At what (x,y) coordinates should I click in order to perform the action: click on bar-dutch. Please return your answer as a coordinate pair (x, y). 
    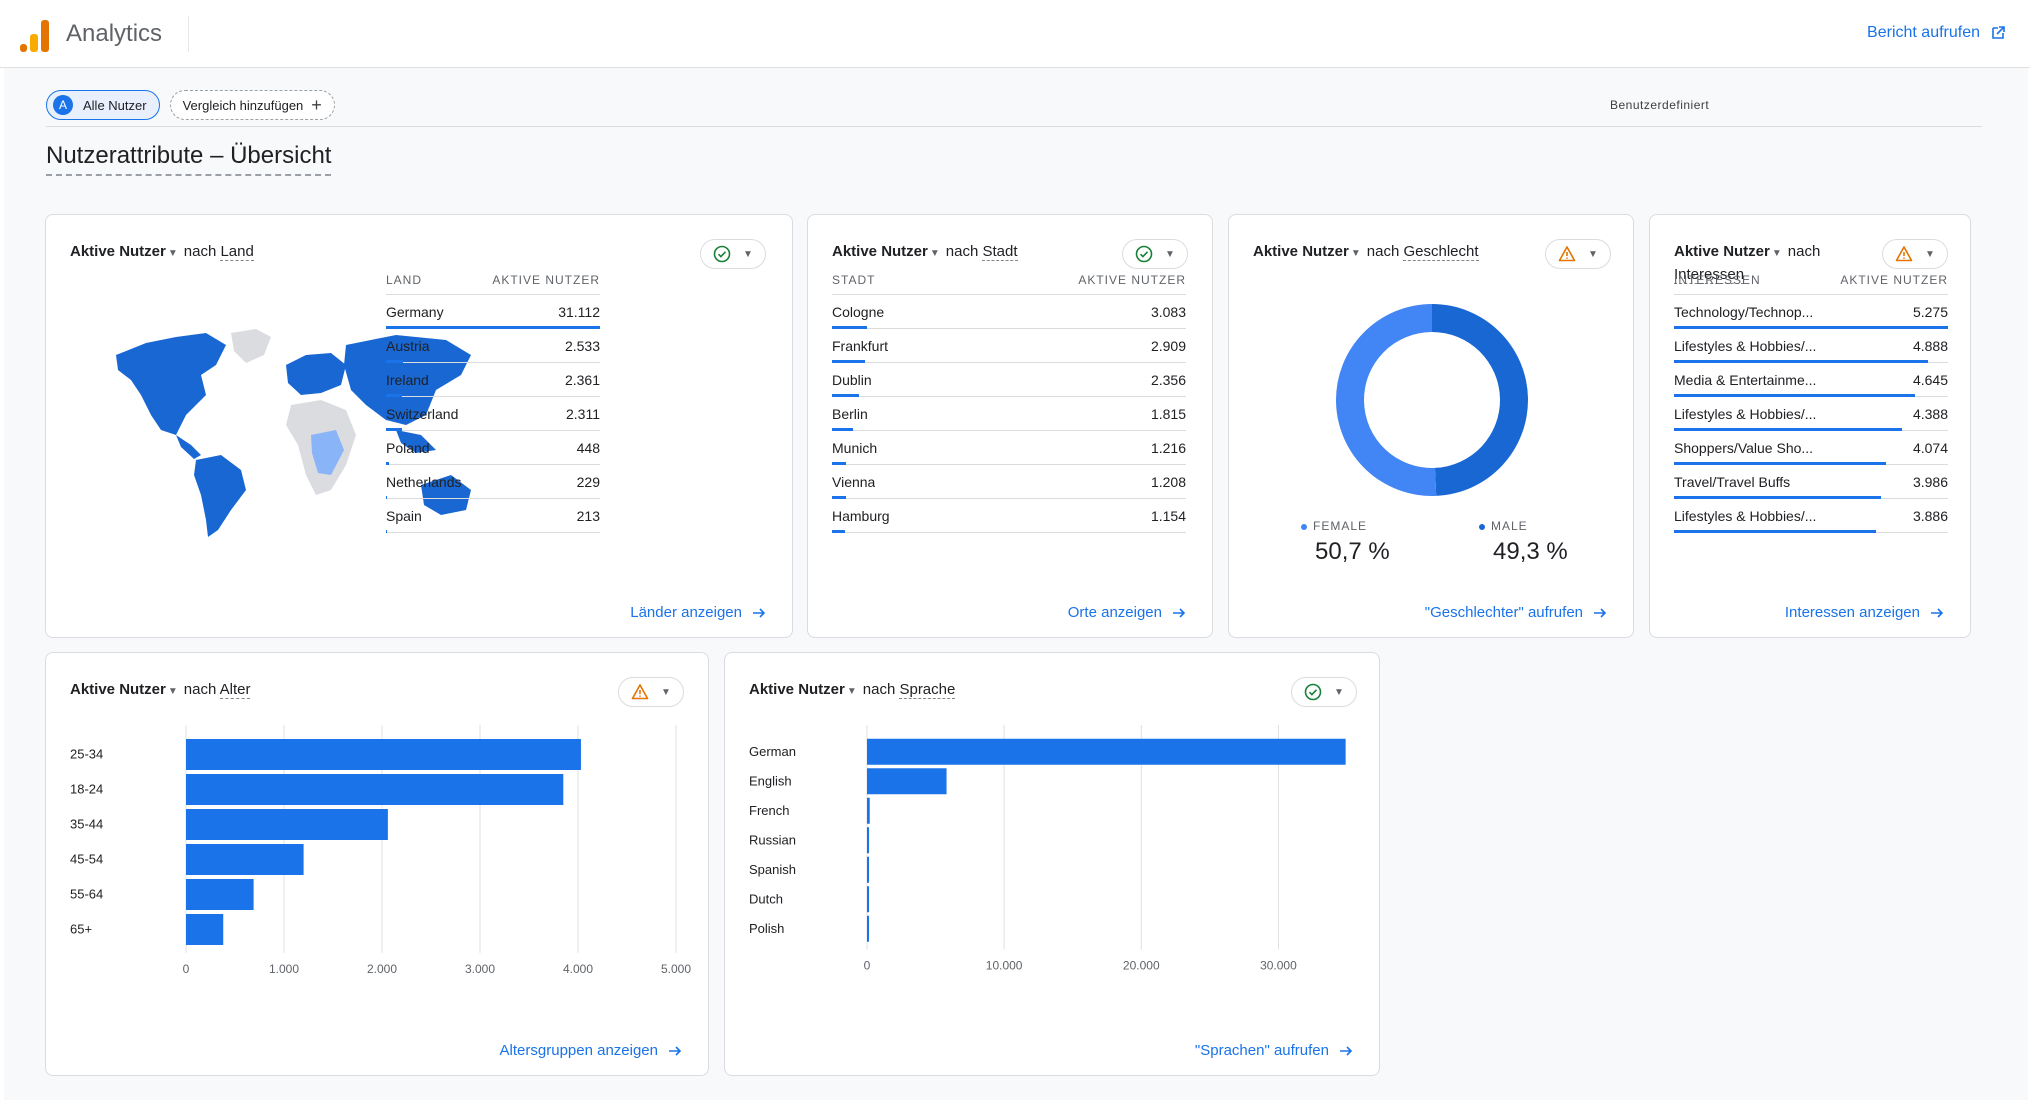
    Looking at the image, I should click on (868, 899).